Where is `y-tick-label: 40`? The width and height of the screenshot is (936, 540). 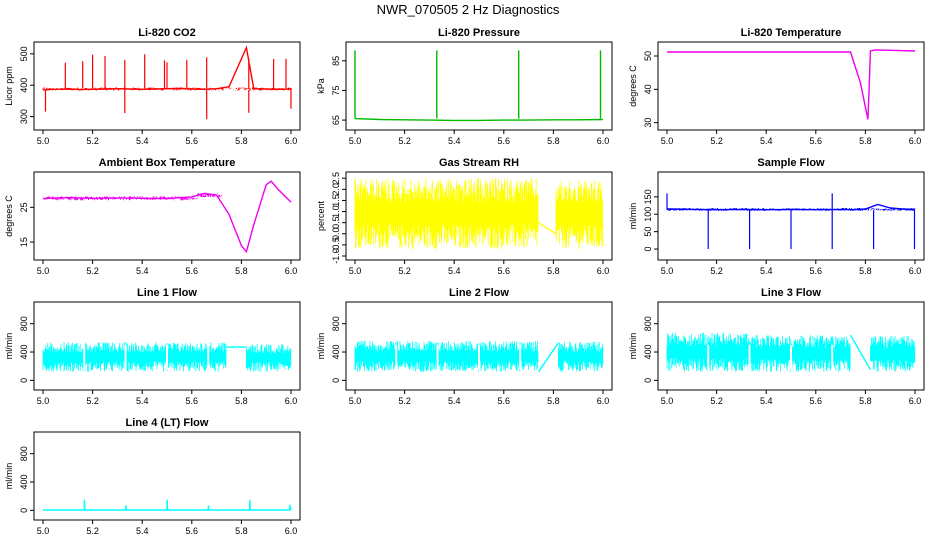 y-tick-label: 40 is located at coordinates (648, 89).